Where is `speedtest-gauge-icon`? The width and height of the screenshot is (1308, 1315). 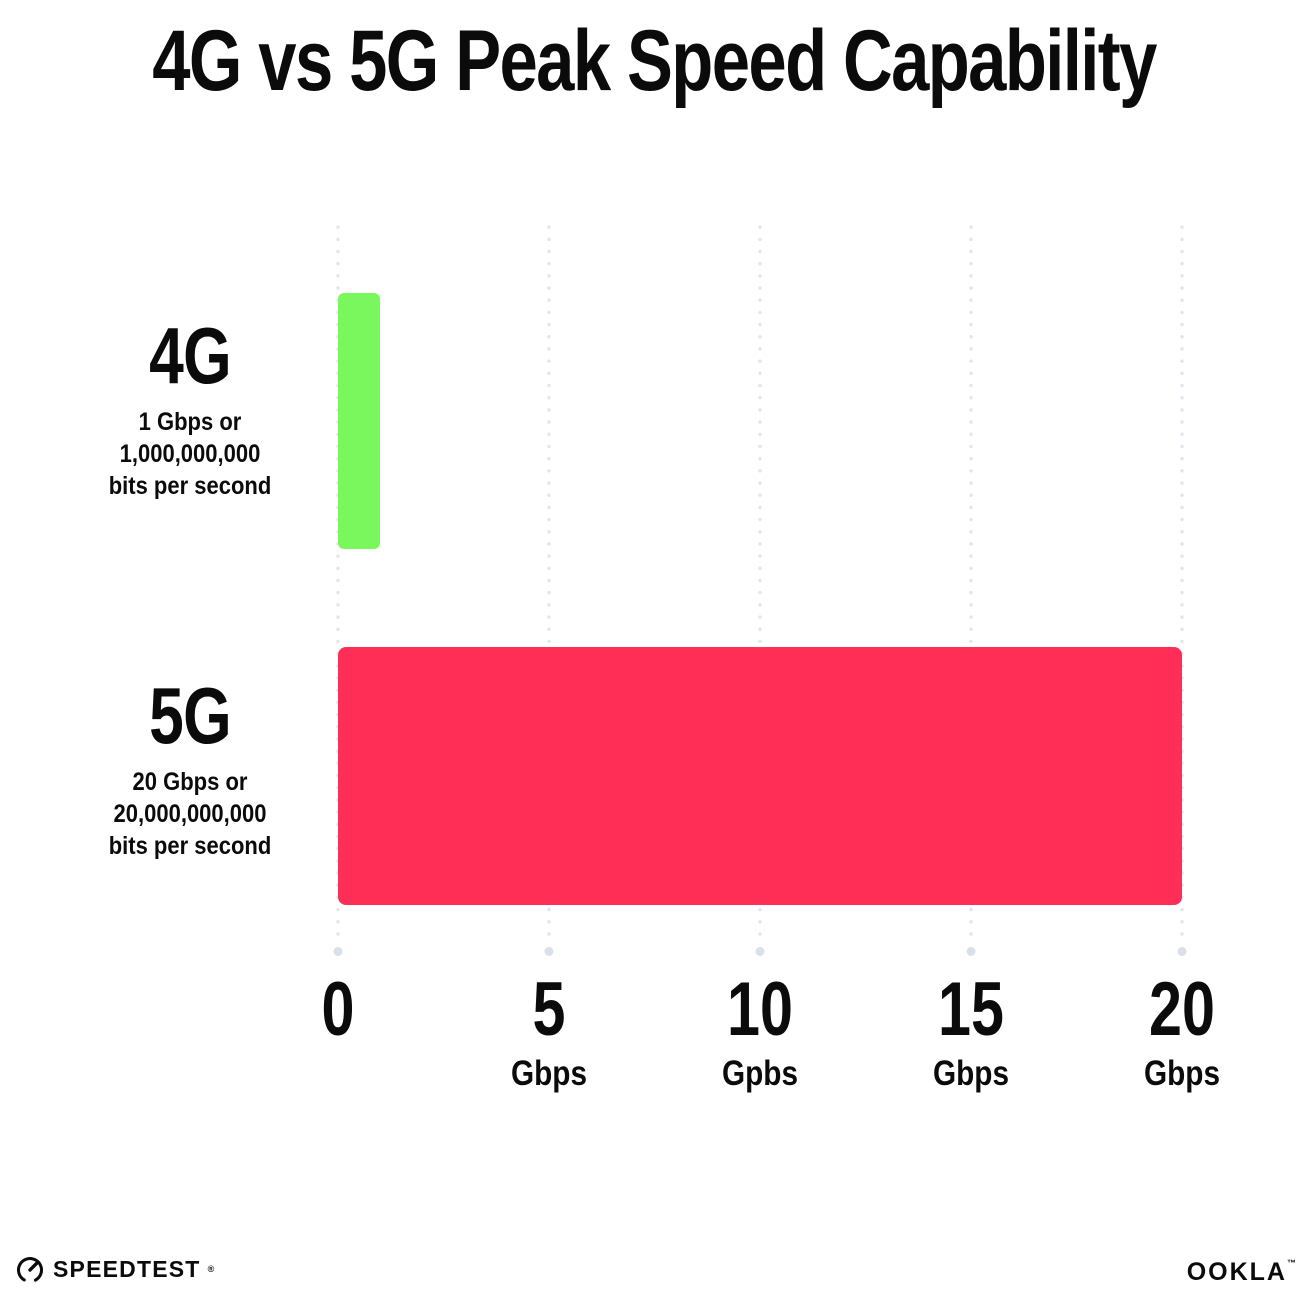
speedtest-gauge-icon is located at coordinates (30, 1269).